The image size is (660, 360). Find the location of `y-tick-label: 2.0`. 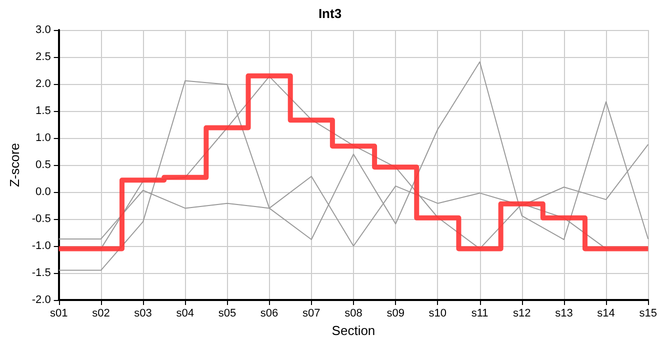

y-tick-label: 2.0 is located at coordinates (43, 84).